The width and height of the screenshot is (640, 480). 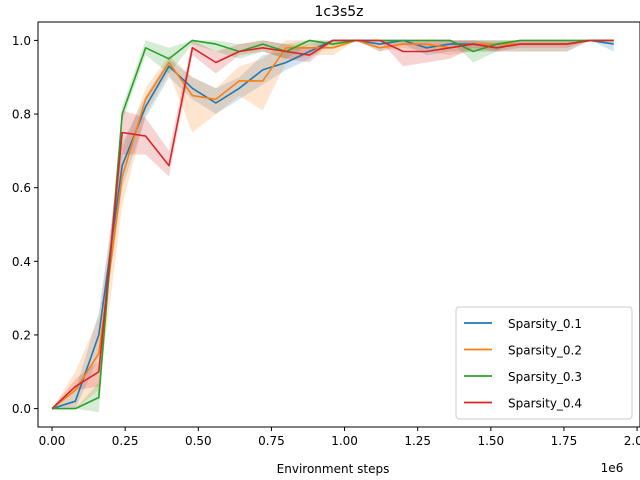 What do you see at coordinates (198, 441) in the screenshot?
I see `x-tick-label: 0.50` at bounding box center [198, 441].